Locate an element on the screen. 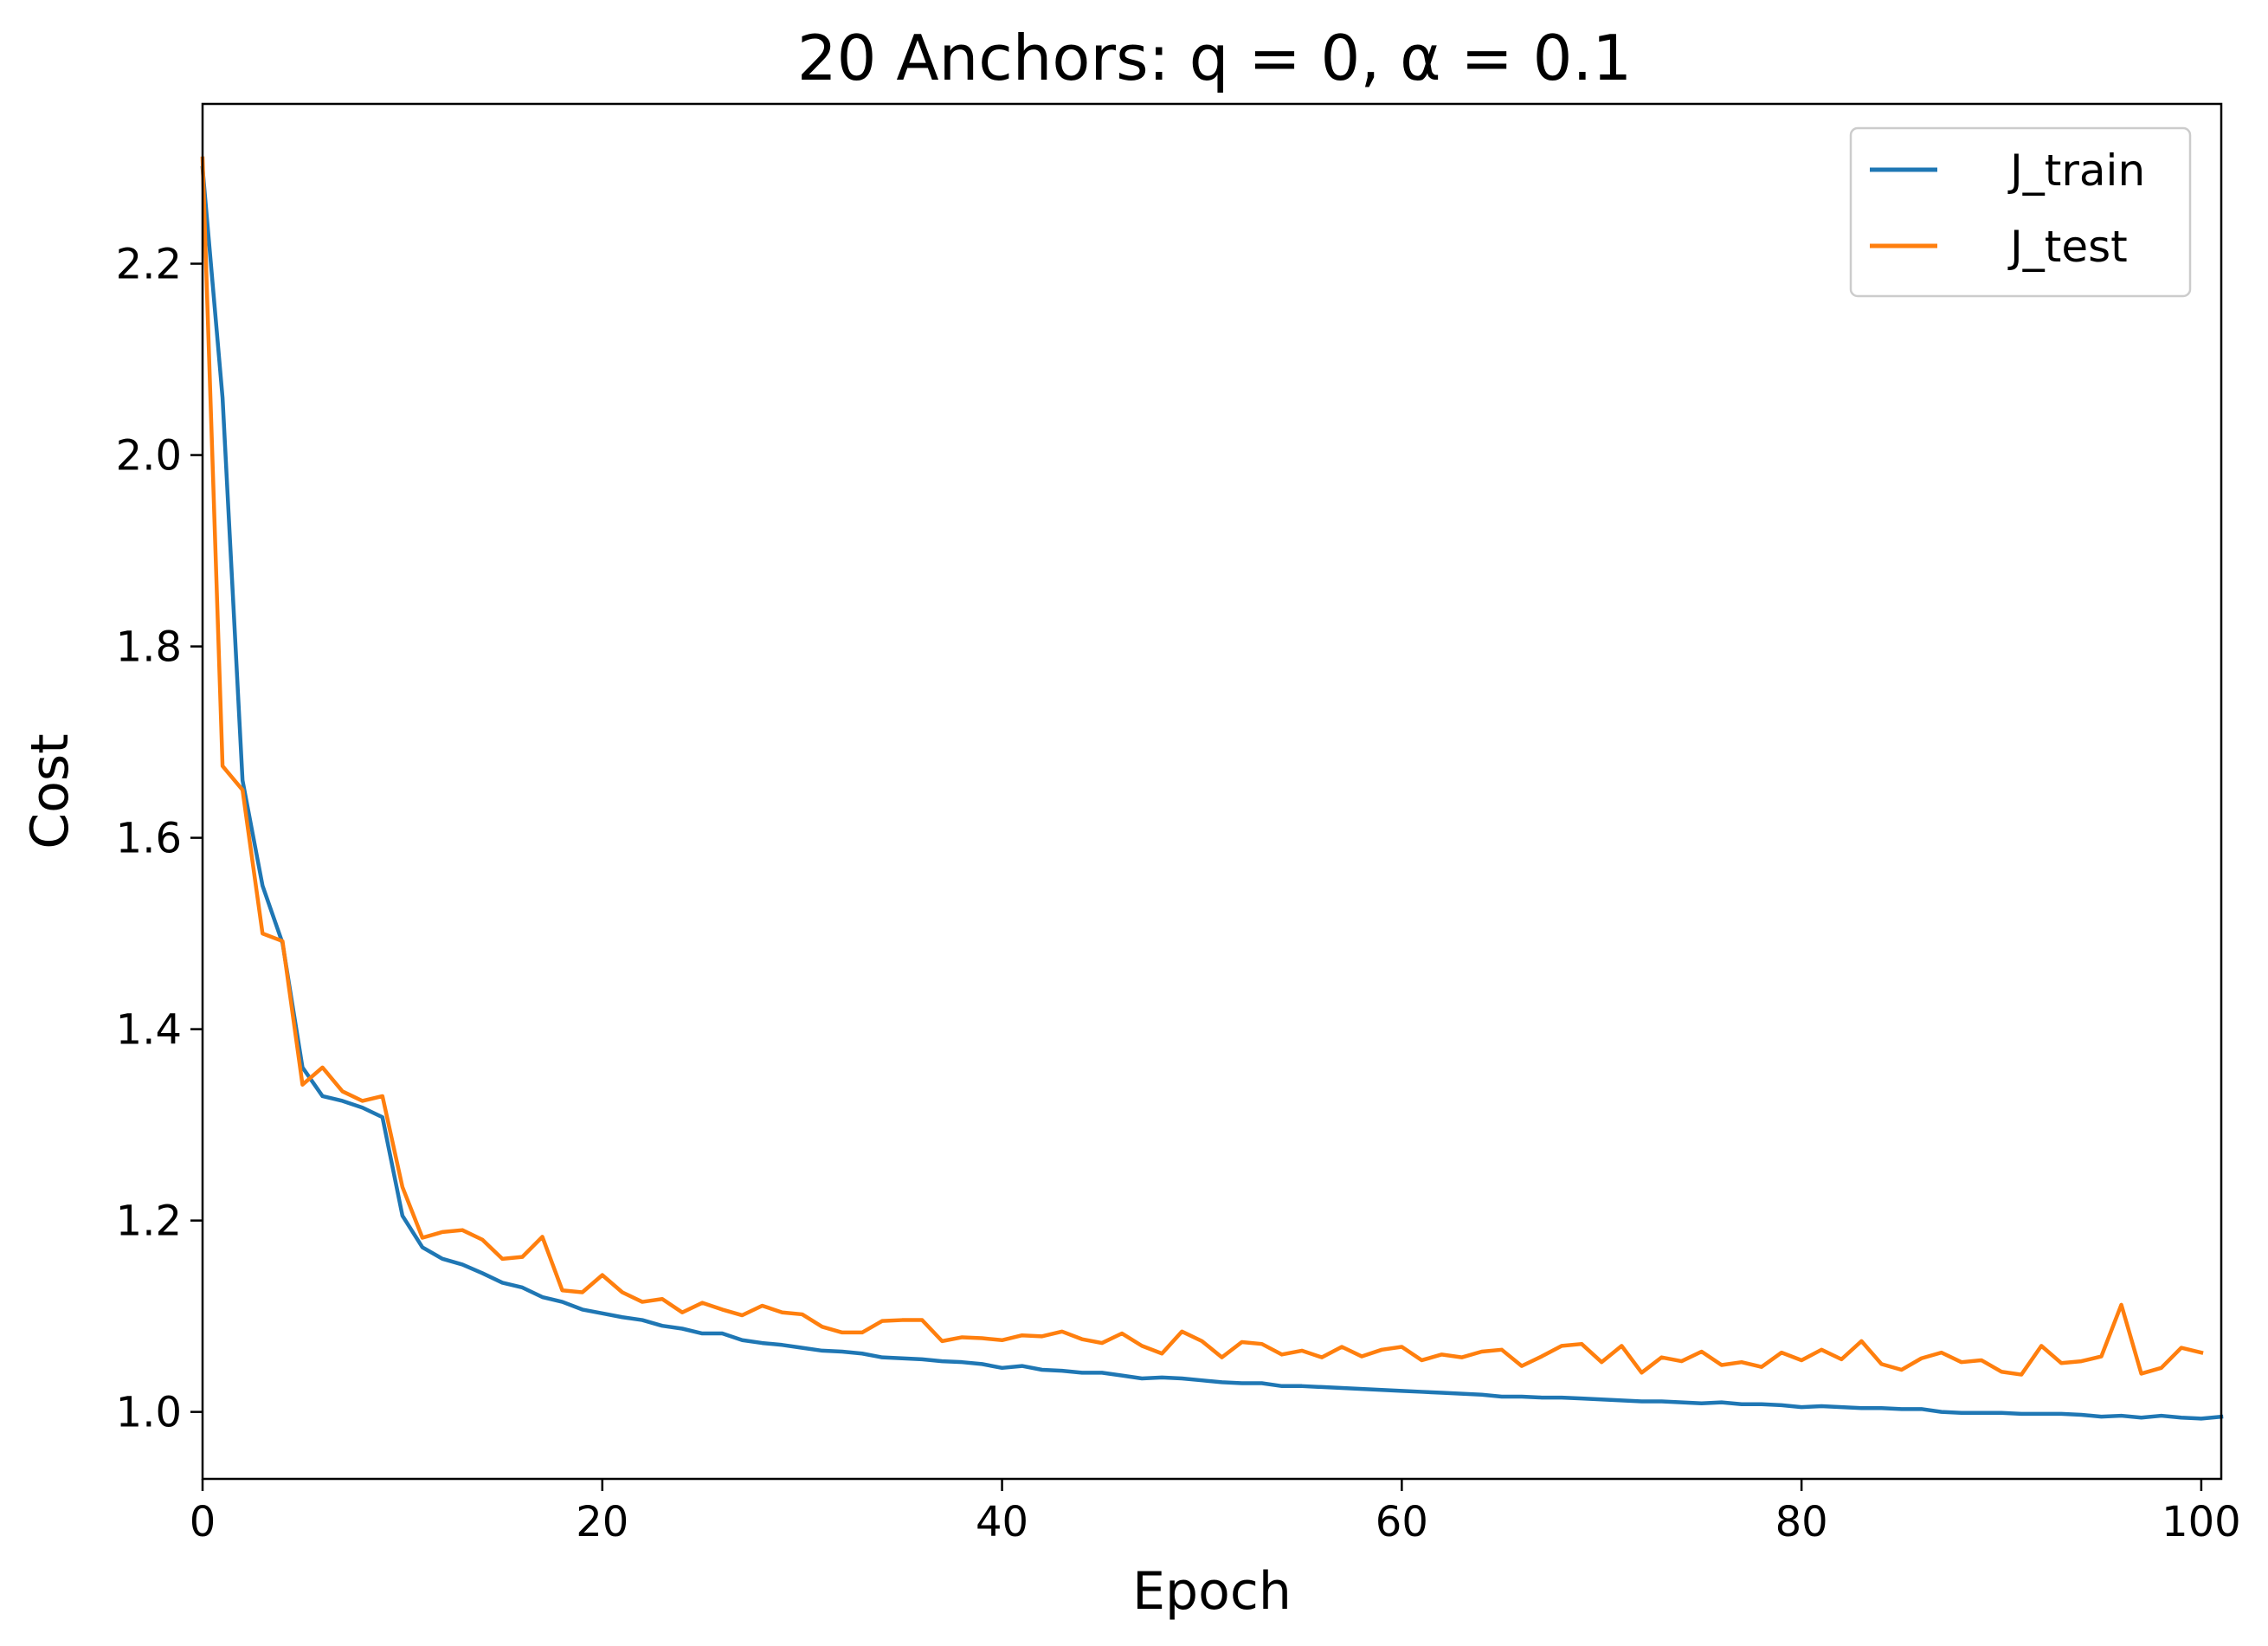  y-tick-label: 1.2 is located at coordinates (149, 1221).